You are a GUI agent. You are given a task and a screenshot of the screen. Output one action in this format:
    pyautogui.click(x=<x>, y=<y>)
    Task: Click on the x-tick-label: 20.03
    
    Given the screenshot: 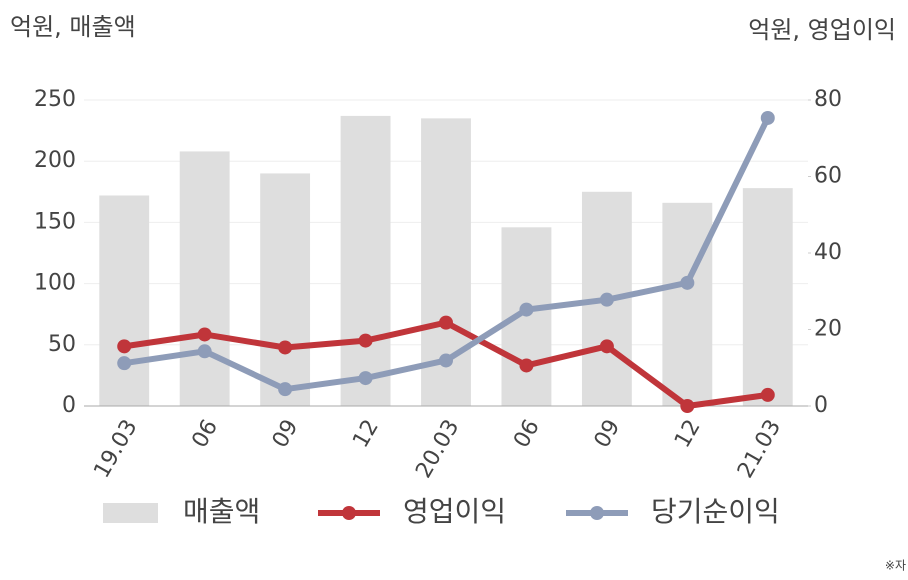 What is the action you would take?
    pyautogui.click(x=437, y=449)
    